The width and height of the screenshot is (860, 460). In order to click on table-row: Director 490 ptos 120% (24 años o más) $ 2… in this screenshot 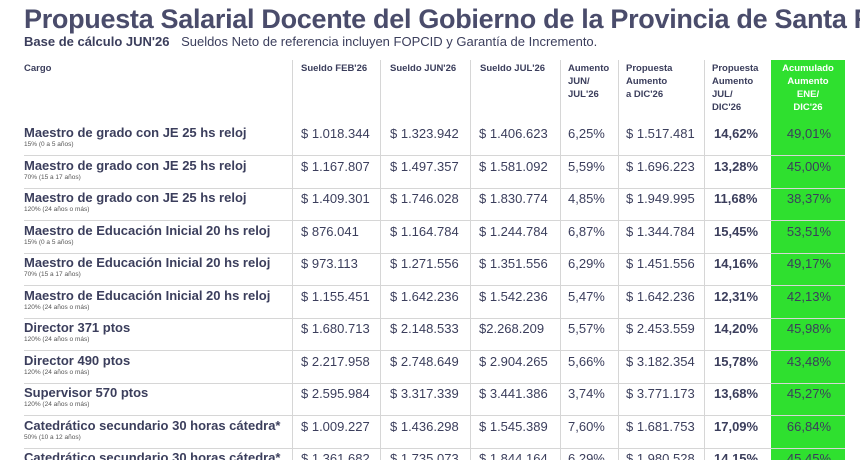, I will do `click(434, 367)`.